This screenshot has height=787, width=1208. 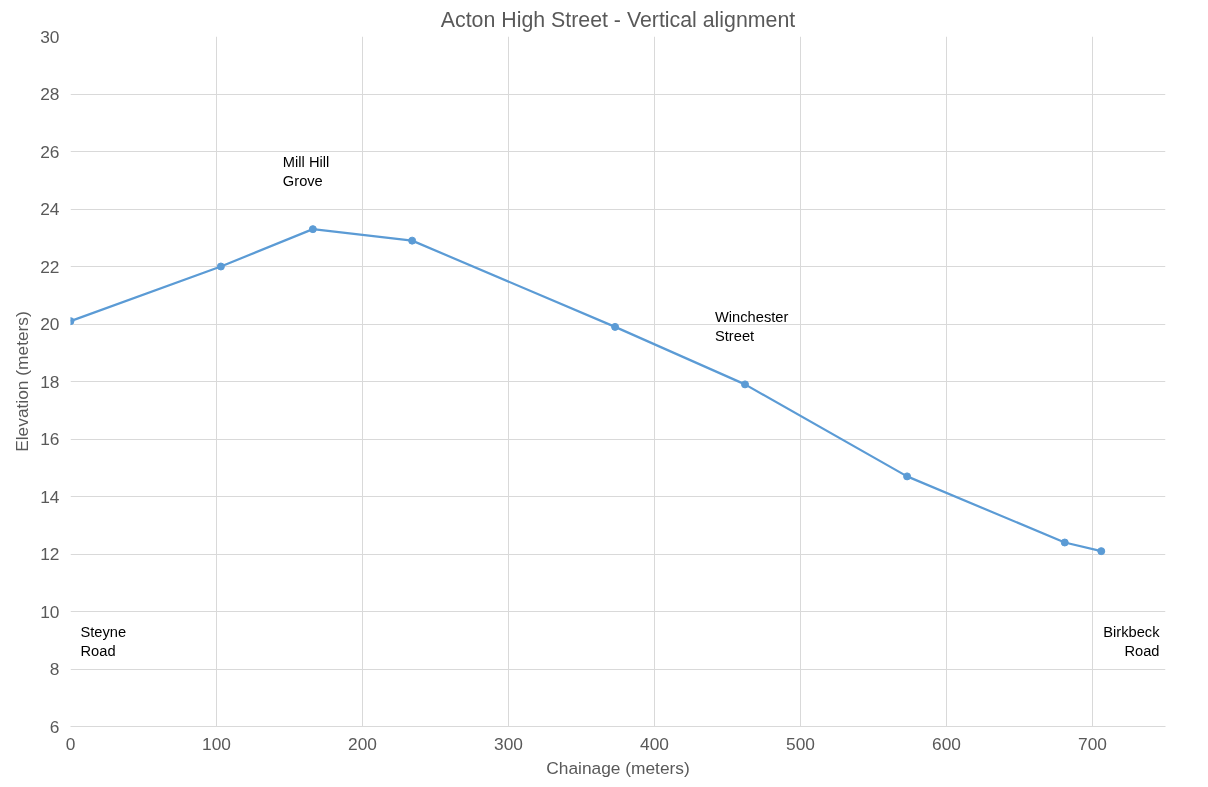 I want to click on chart-title: Acton High Street - Vertical alignment, so click(x=618, y=19).